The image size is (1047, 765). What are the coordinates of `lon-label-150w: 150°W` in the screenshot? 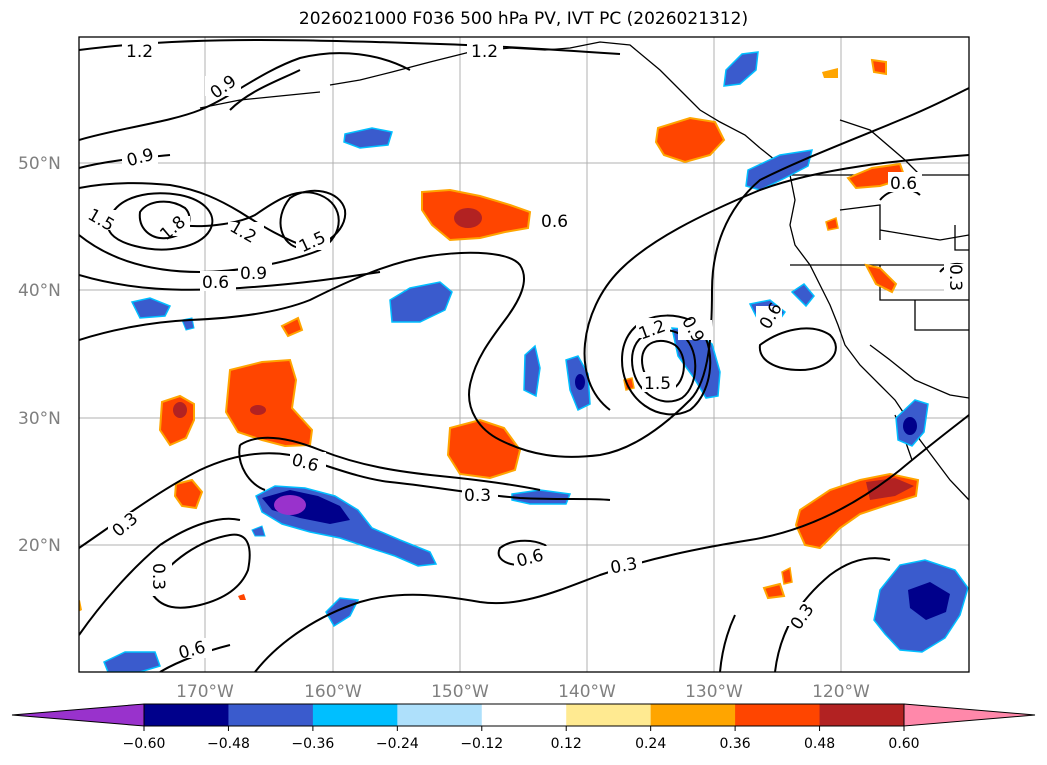 It's located at (460, 692).